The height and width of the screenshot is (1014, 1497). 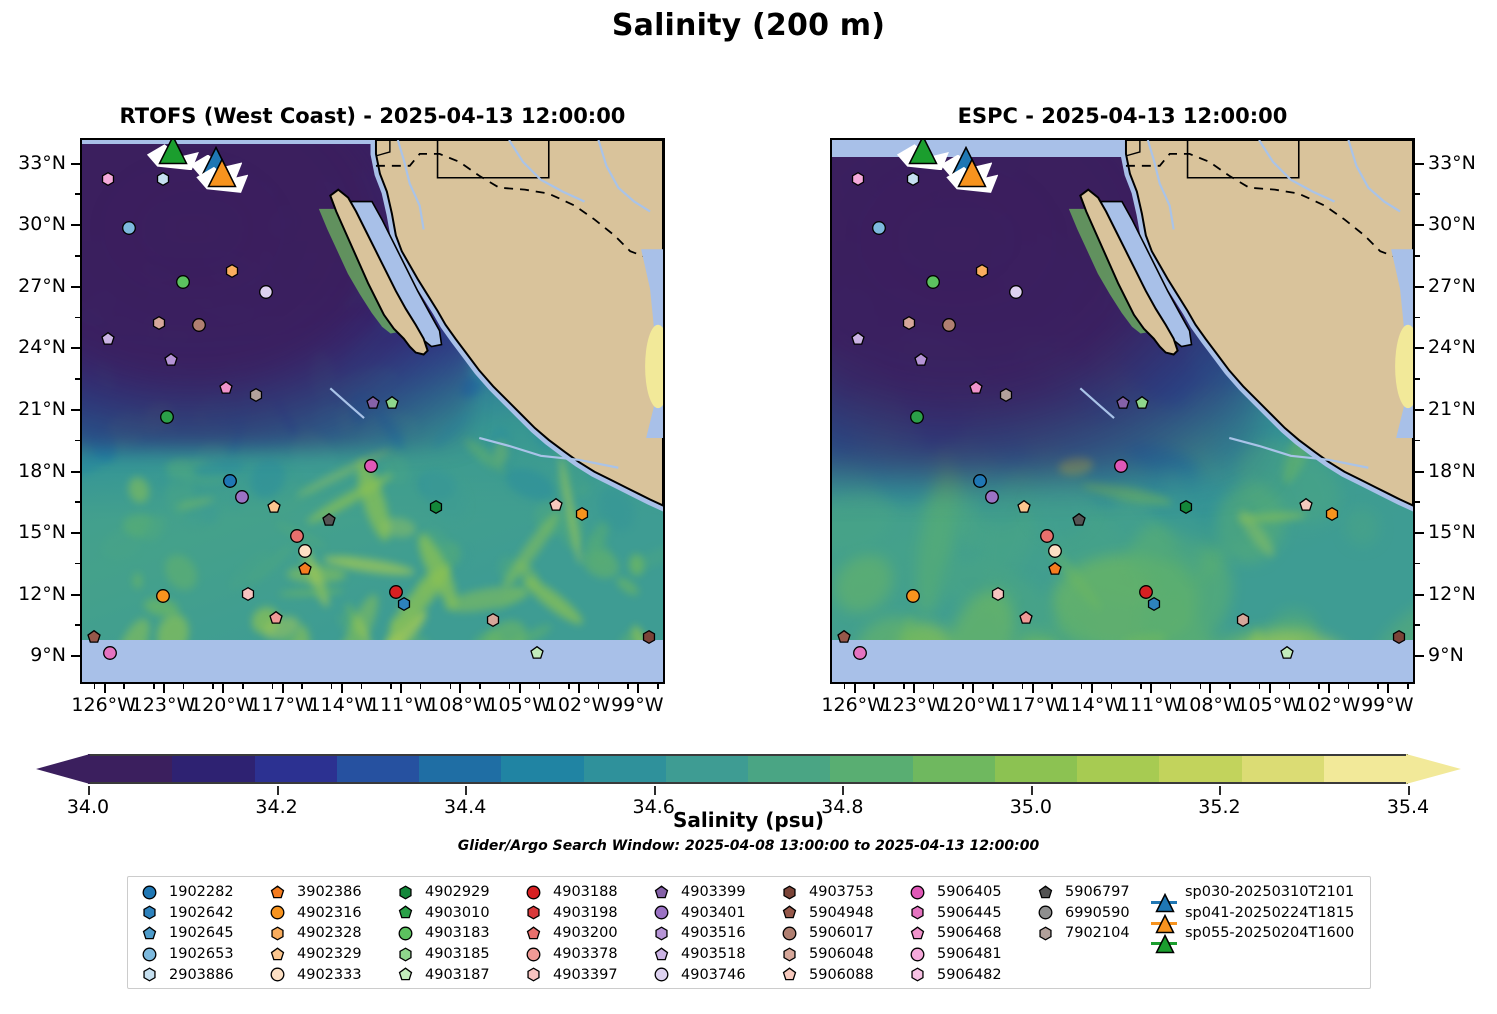 What do you see at coordinates (582, 913) in the screenshot?
I see `legend-entry: 4903198` at bounding box center [582, 913].